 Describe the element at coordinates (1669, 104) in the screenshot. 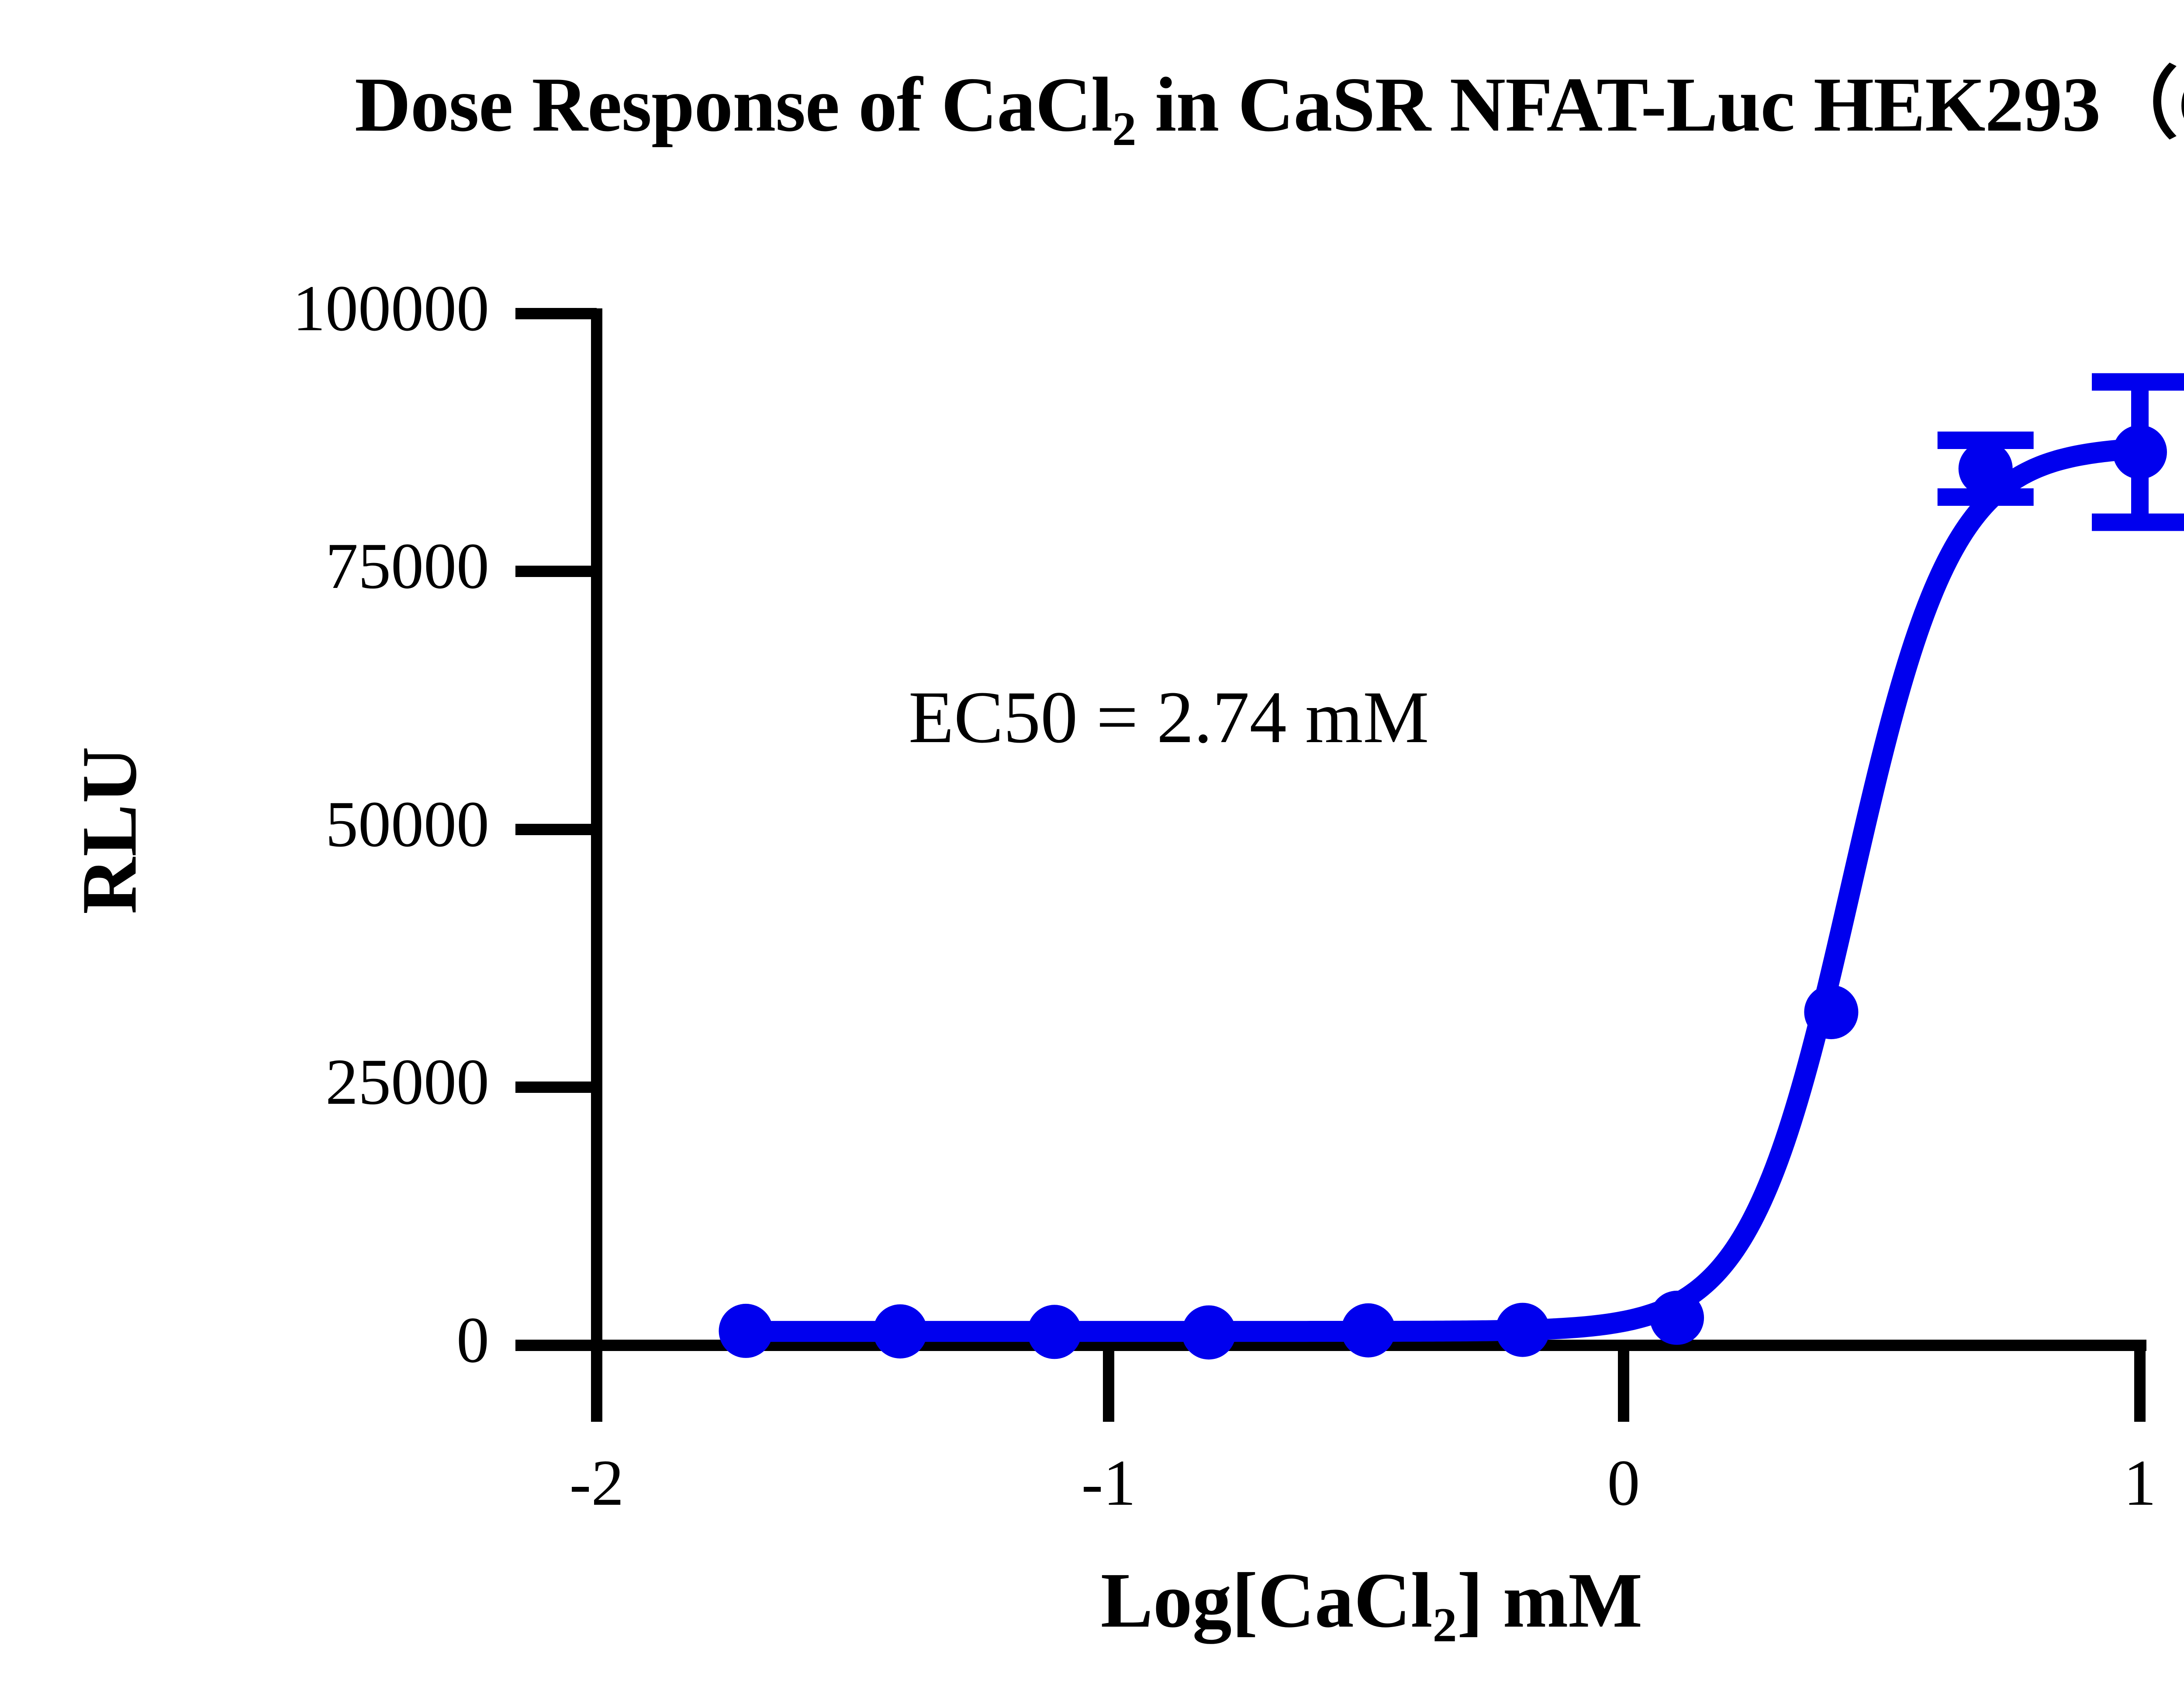

I see `title-text-post: in CaSR NFAT-Luc HEK293（C15）` at that location.